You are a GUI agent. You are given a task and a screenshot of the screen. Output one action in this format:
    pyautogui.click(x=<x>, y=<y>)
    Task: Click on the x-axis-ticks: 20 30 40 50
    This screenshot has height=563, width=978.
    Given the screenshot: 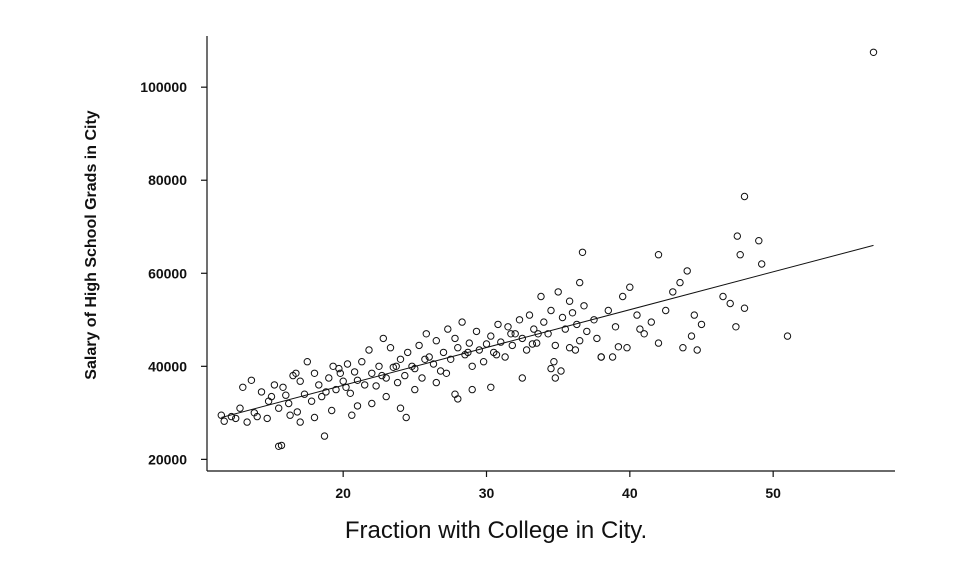 What is the action you would take?
    pyautogui.click(x=558, y=486)
    